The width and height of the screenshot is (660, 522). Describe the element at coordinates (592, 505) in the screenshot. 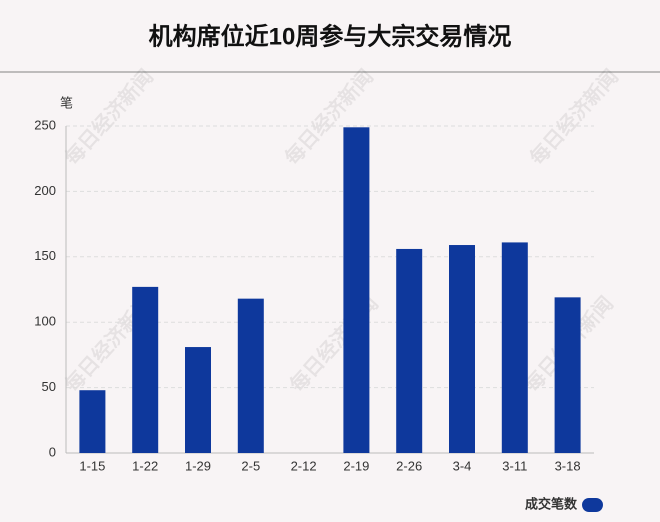

I see `legend-swatch` at that location.